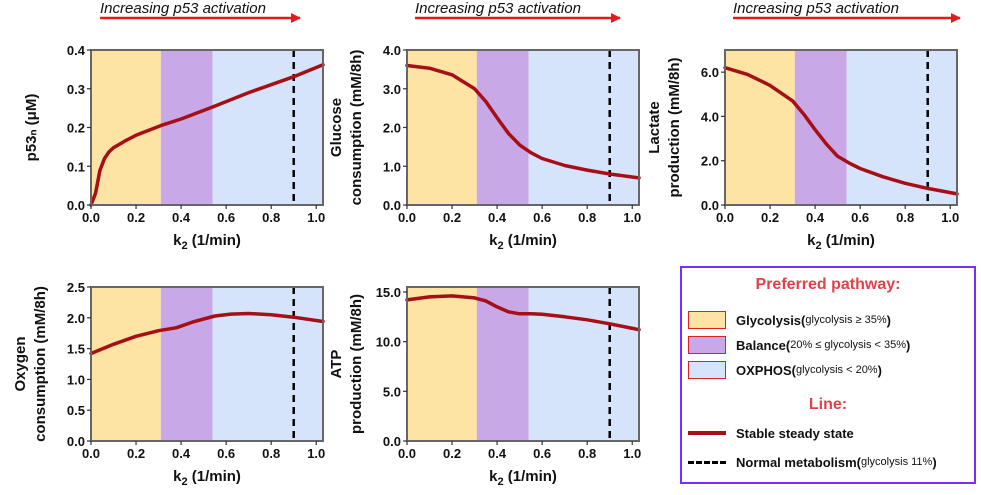  I want to click on stable-line-swatch, so click(707, 433).